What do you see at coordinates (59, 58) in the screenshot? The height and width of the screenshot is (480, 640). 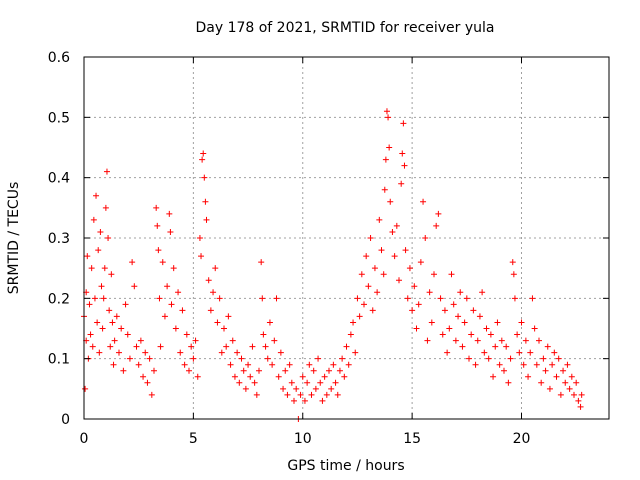 I see `y-tick-label: 0.6` at bounding box center [59, 58].